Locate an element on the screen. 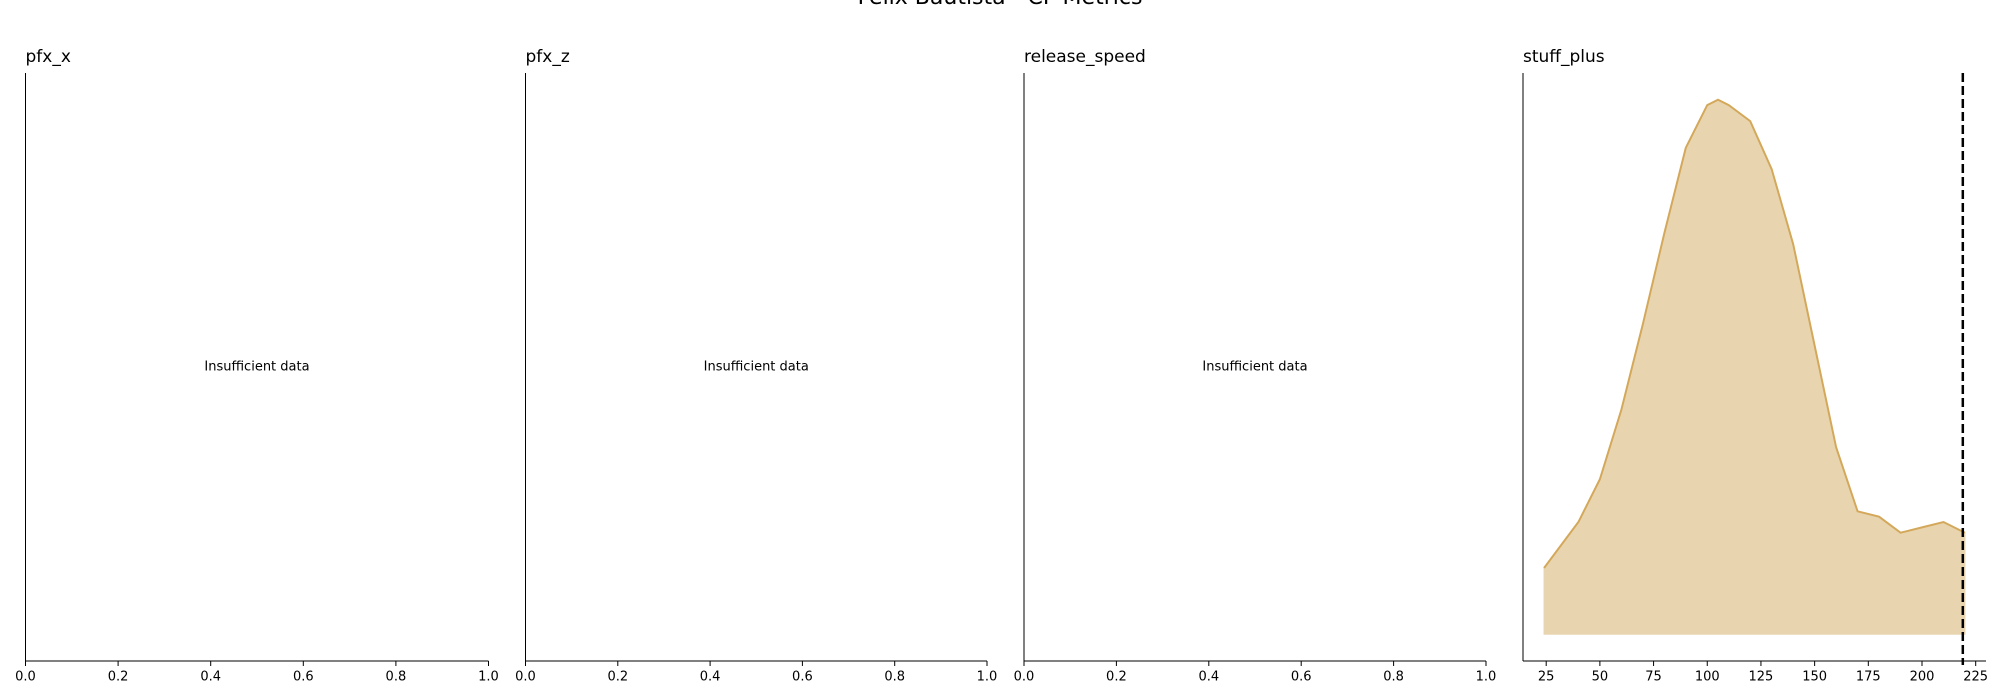 This screenshot has height=700, width=2000. x-tick-label: 150 is located at coordinates (1814, 677).